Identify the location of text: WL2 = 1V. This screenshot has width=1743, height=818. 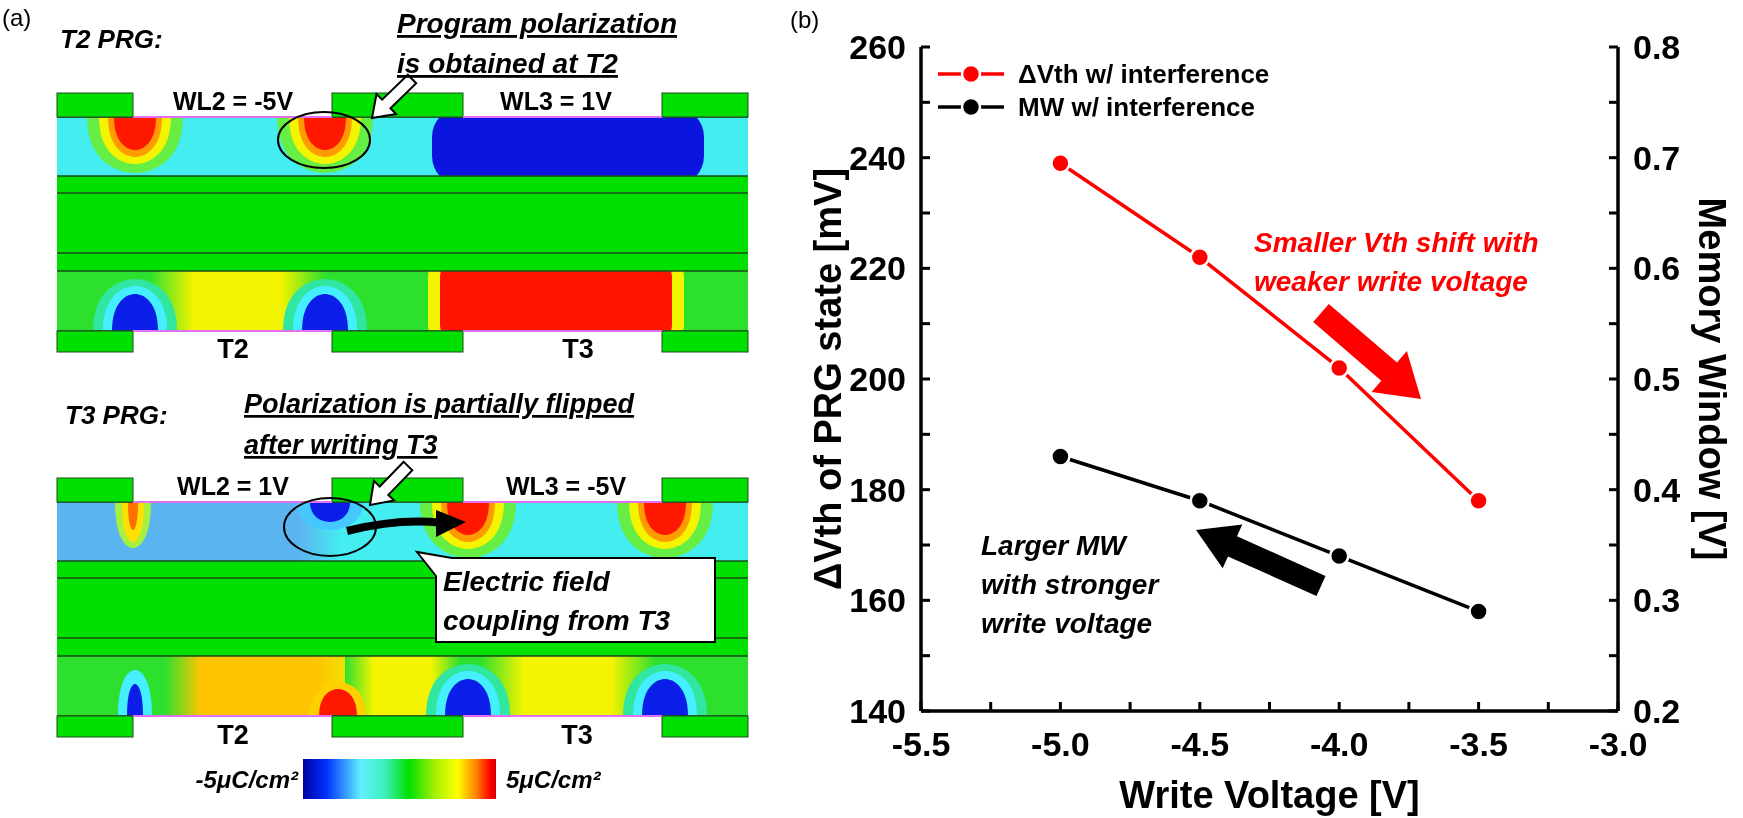
(233, 486).